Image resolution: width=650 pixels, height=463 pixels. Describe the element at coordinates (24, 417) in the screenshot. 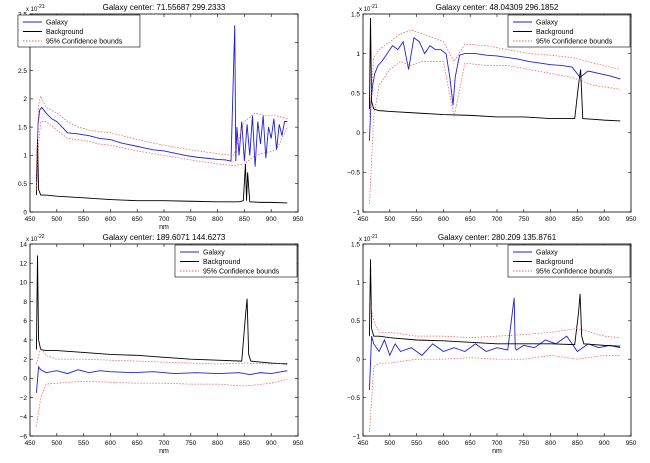

I see `y-tick-label: −4` at that location.